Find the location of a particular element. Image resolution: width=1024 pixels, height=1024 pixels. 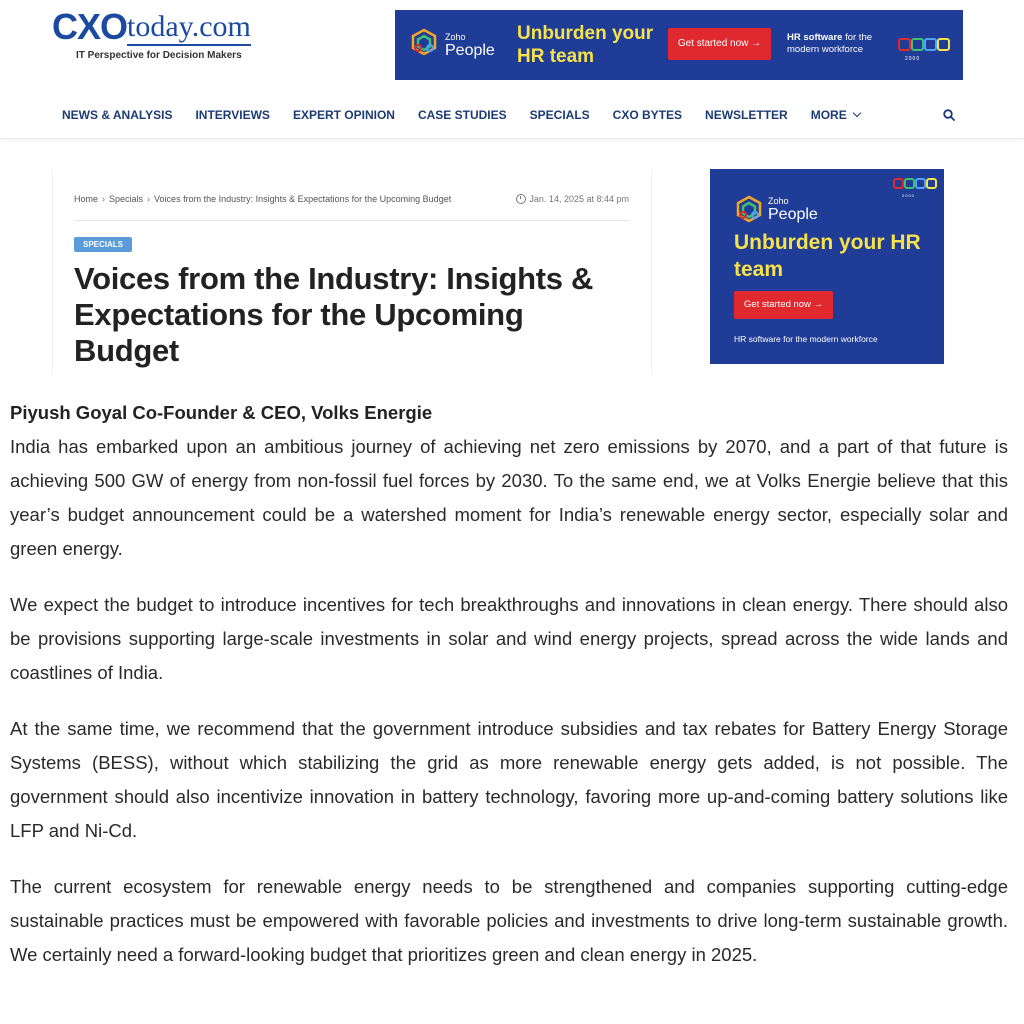

nav-more-label: MORE is located at coordinates (828, 115).